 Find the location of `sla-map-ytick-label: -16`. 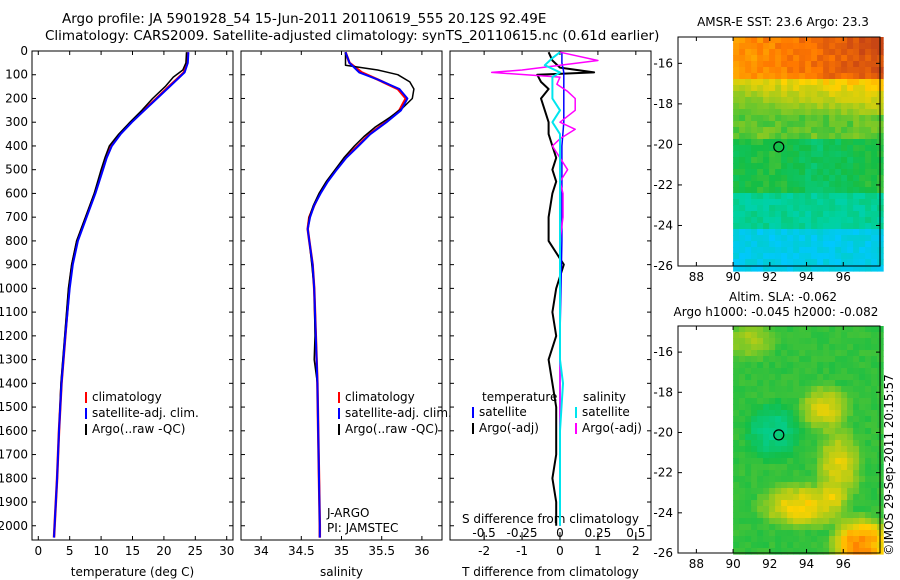

sla-map-ytick-label: -16 is located at coordinates (663, 352).